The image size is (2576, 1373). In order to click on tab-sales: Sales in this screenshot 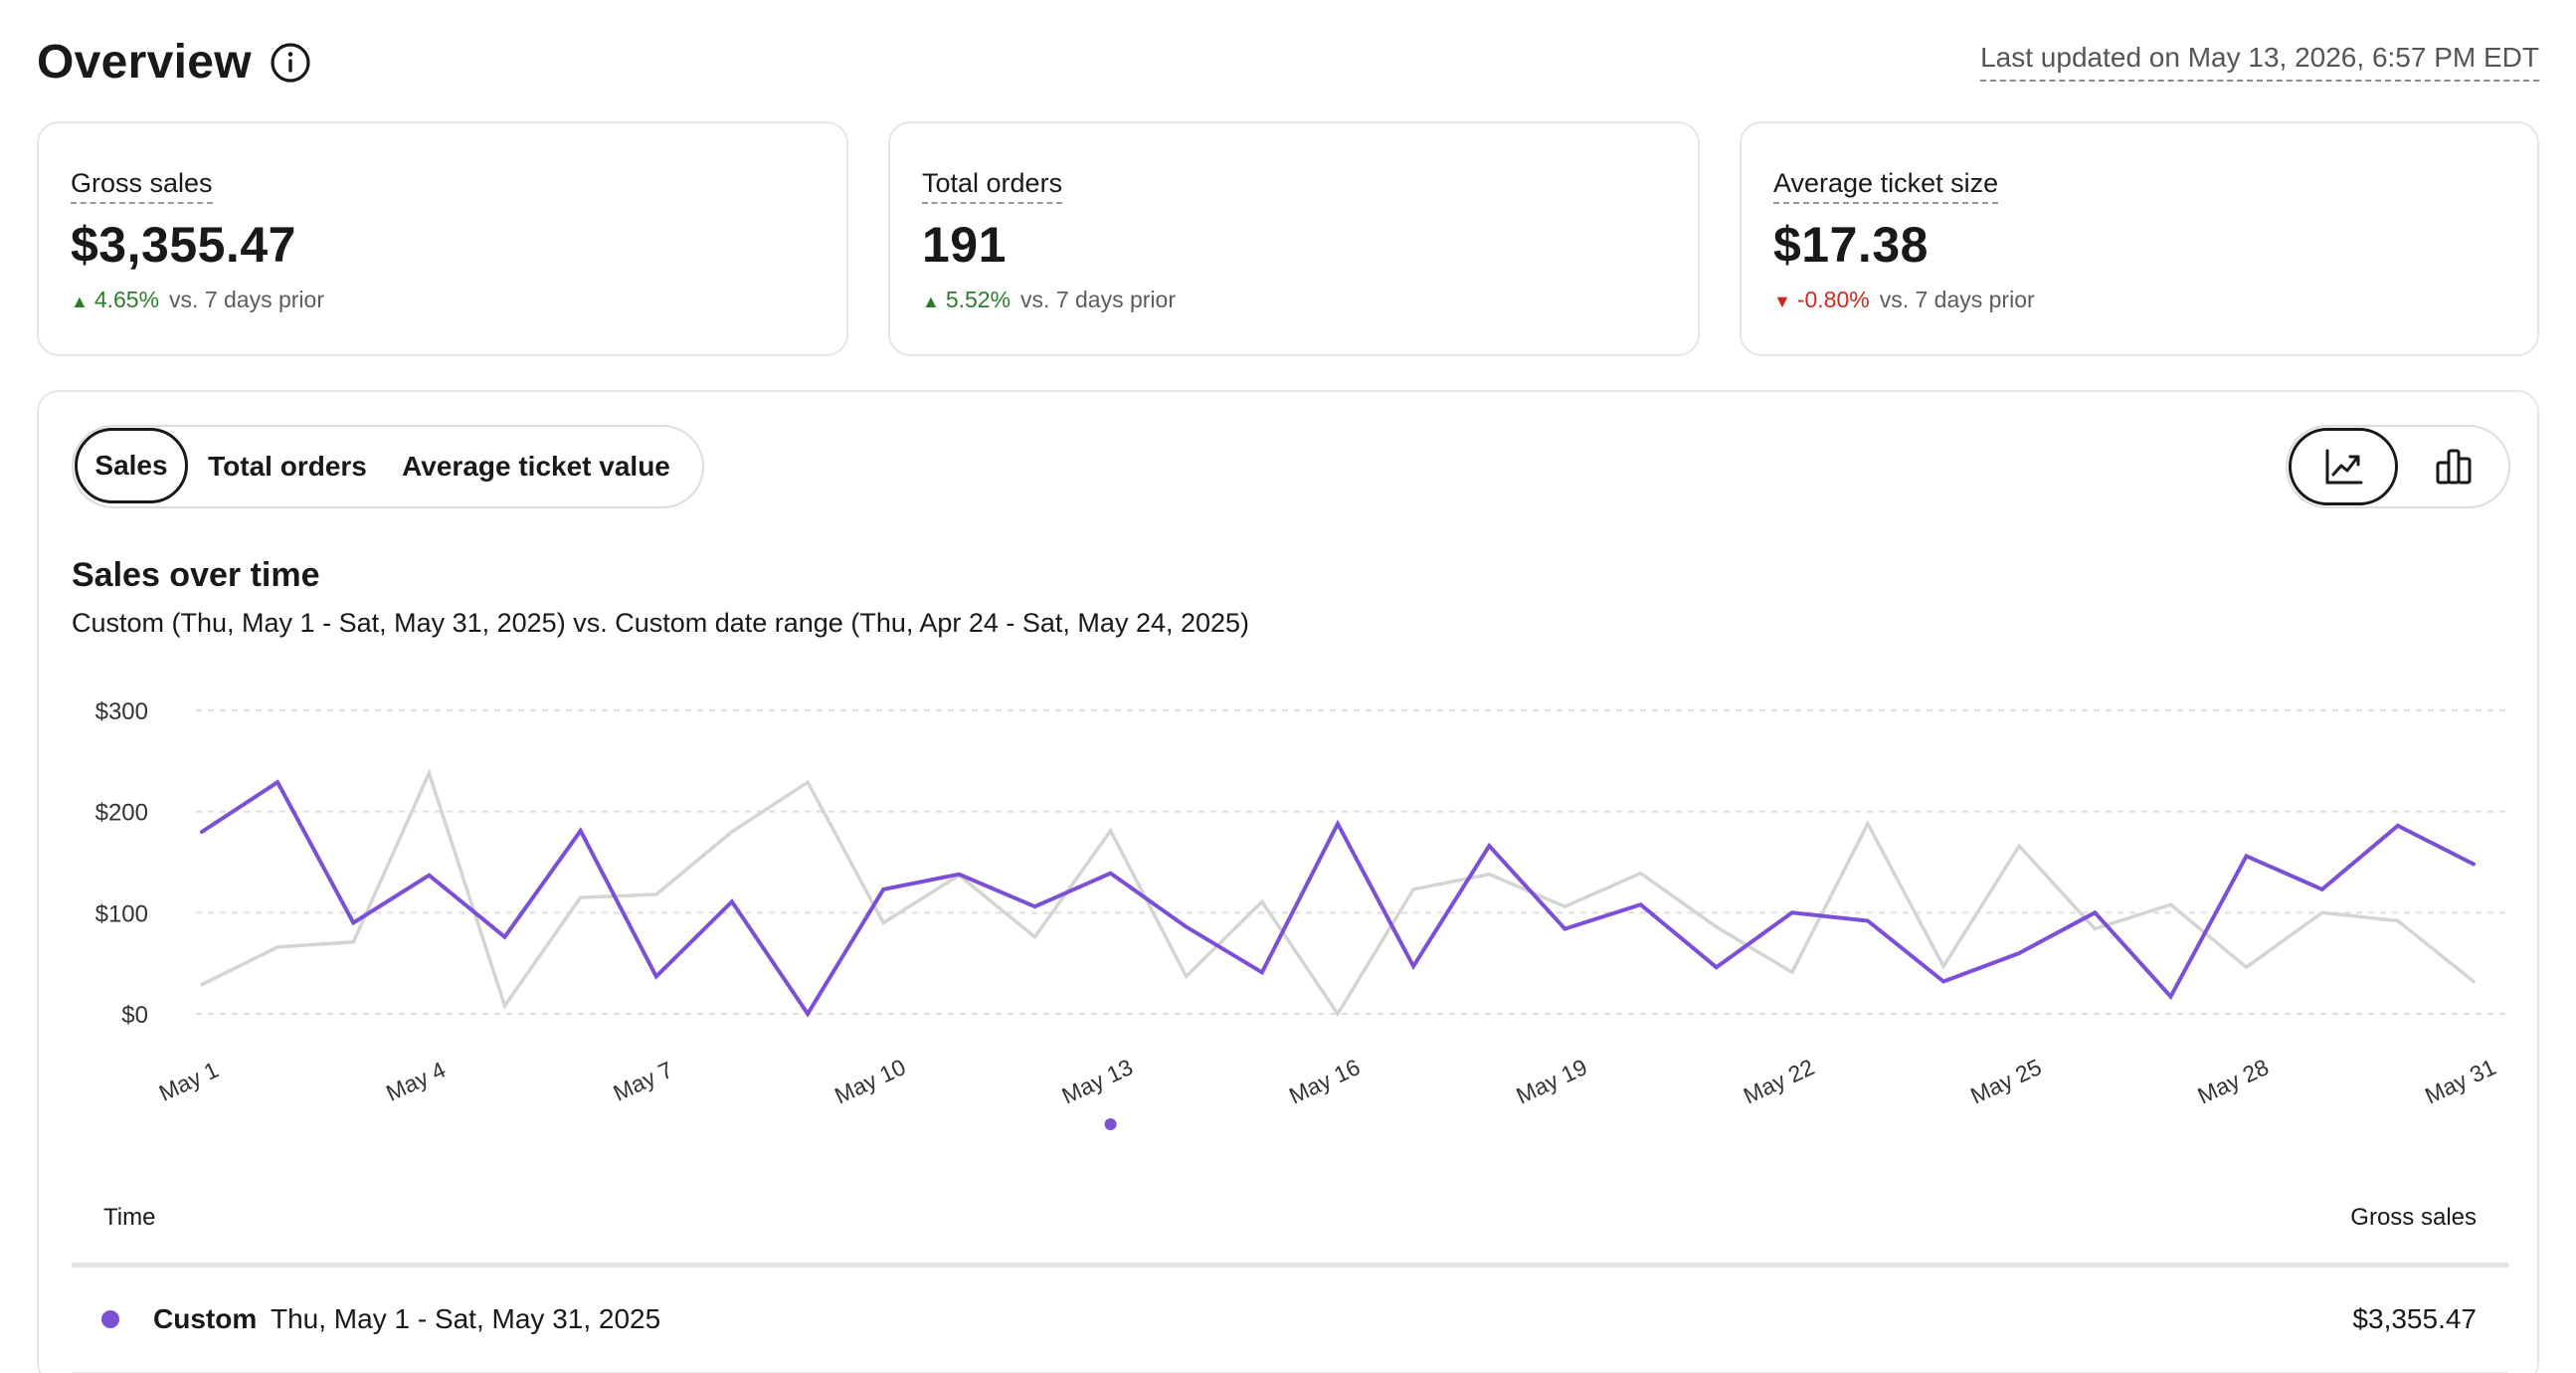, I will do `click(131, 466)`.